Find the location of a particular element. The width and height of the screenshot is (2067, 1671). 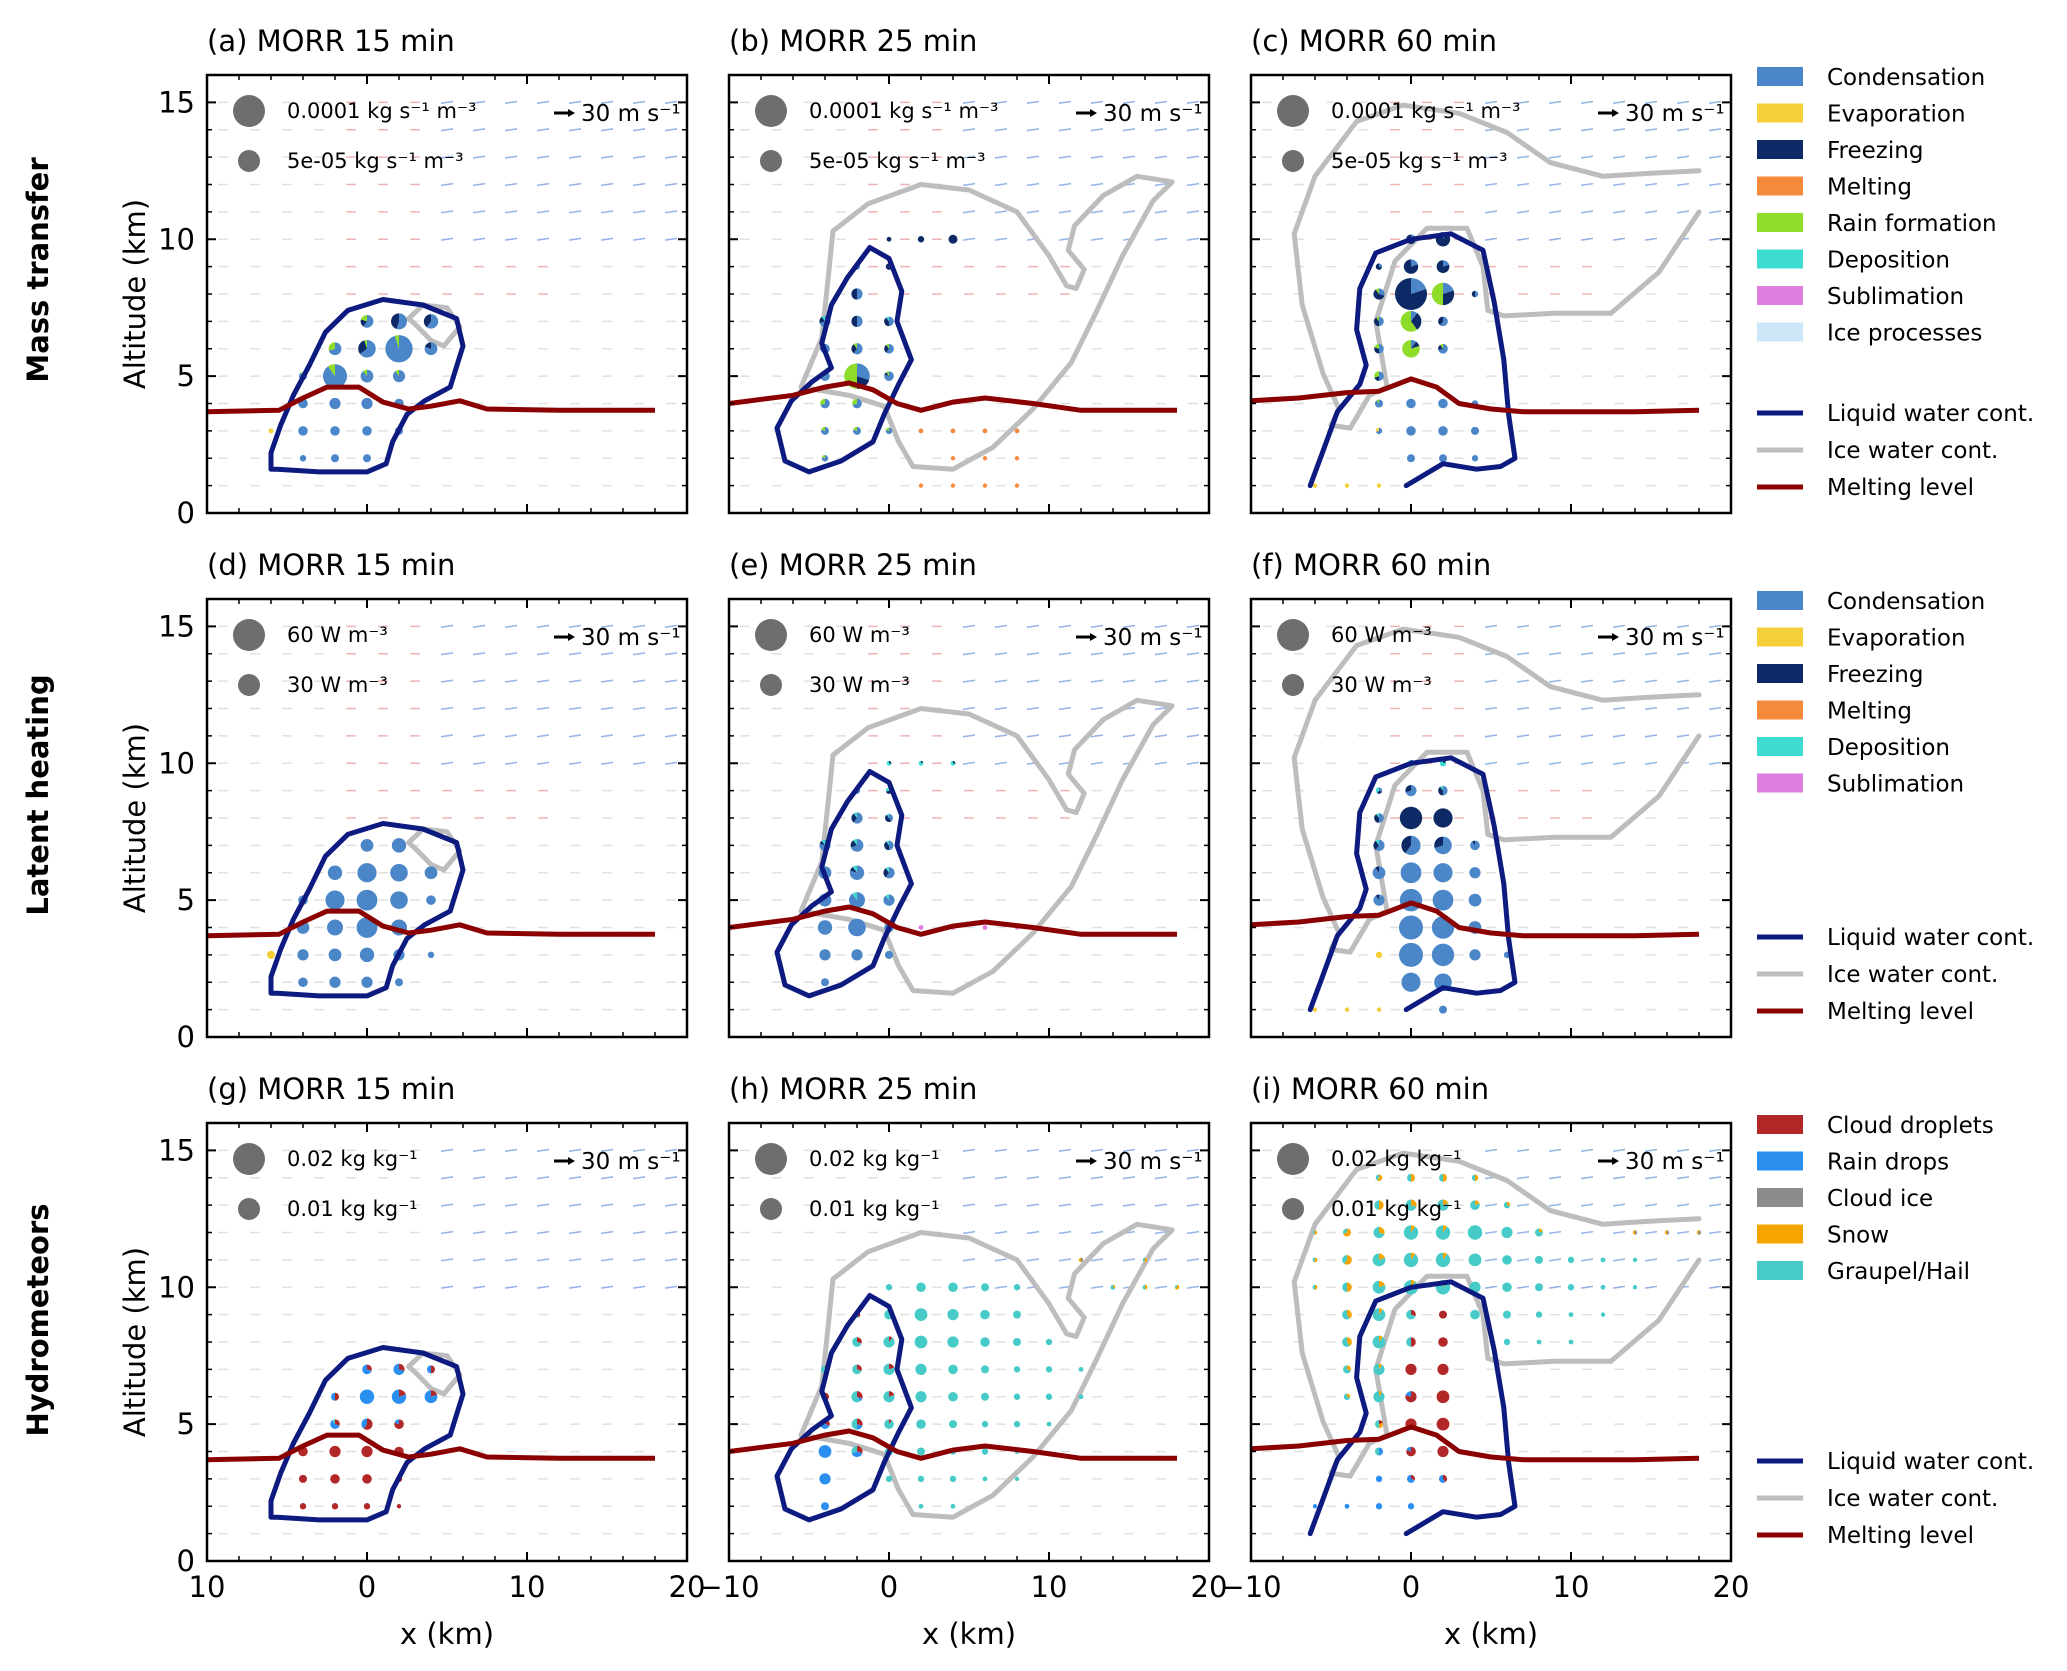

x-tick-label: 20 is located at coordinates (1209, 1587).